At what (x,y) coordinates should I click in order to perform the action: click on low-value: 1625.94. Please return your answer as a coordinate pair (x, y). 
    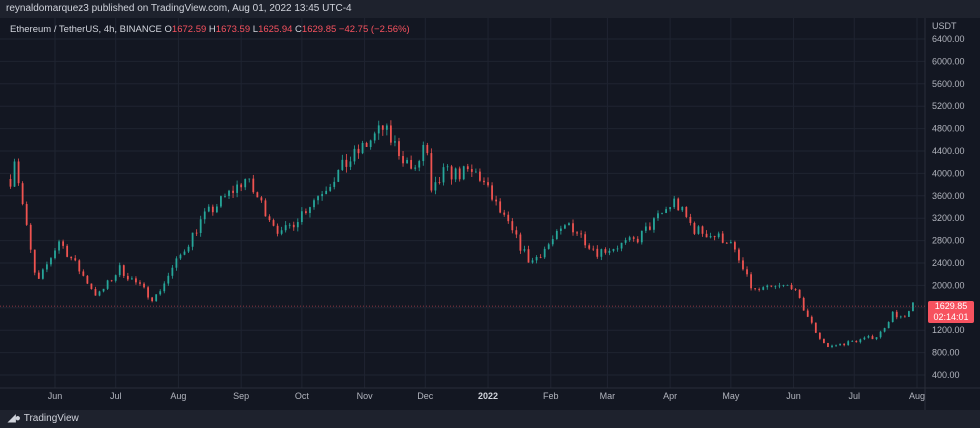
    Looking at the image, I should click on (275, 29).